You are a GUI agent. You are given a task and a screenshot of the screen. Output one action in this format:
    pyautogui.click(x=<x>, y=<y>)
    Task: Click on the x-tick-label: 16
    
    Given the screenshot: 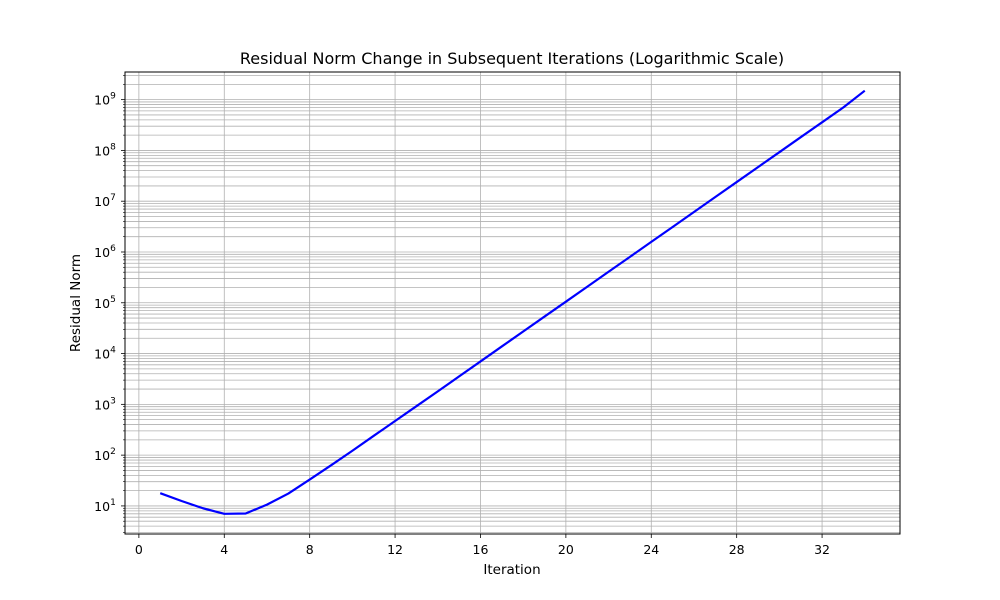 What is the action you would take?
    pyautogui.click(x=481, y=549)
    